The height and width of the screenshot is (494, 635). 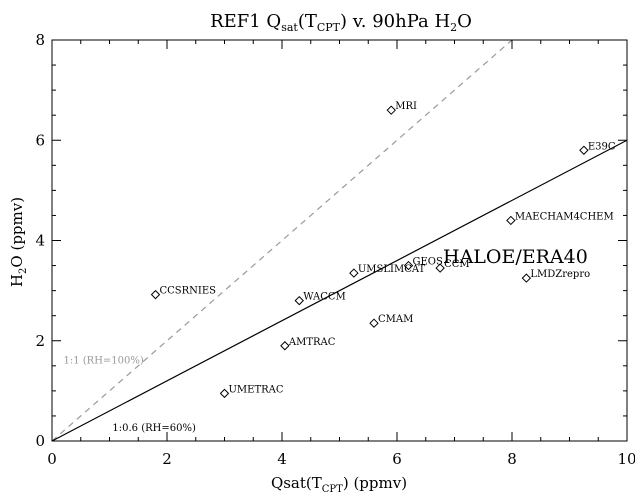 What do you see at coordinates (406, 106) in the screenshot?
I see `data-label-mri: MRI` at bounding box center [406, 106].